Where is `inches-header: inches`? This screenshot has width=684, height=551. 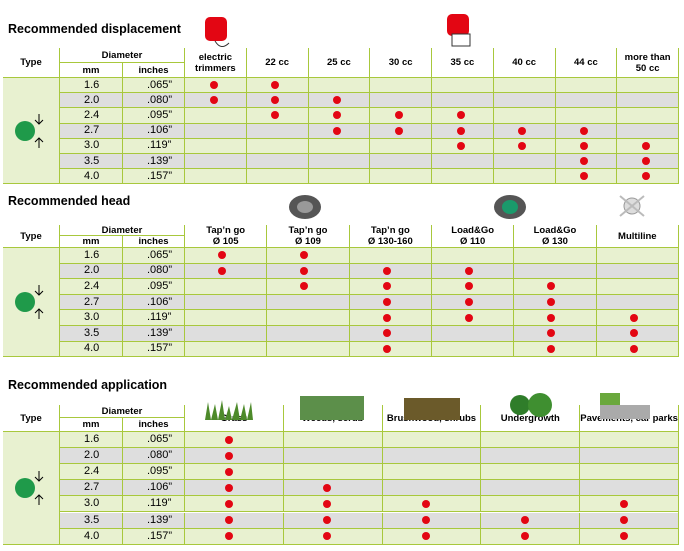
inches-header: inches is located at coordinates (154, 242).